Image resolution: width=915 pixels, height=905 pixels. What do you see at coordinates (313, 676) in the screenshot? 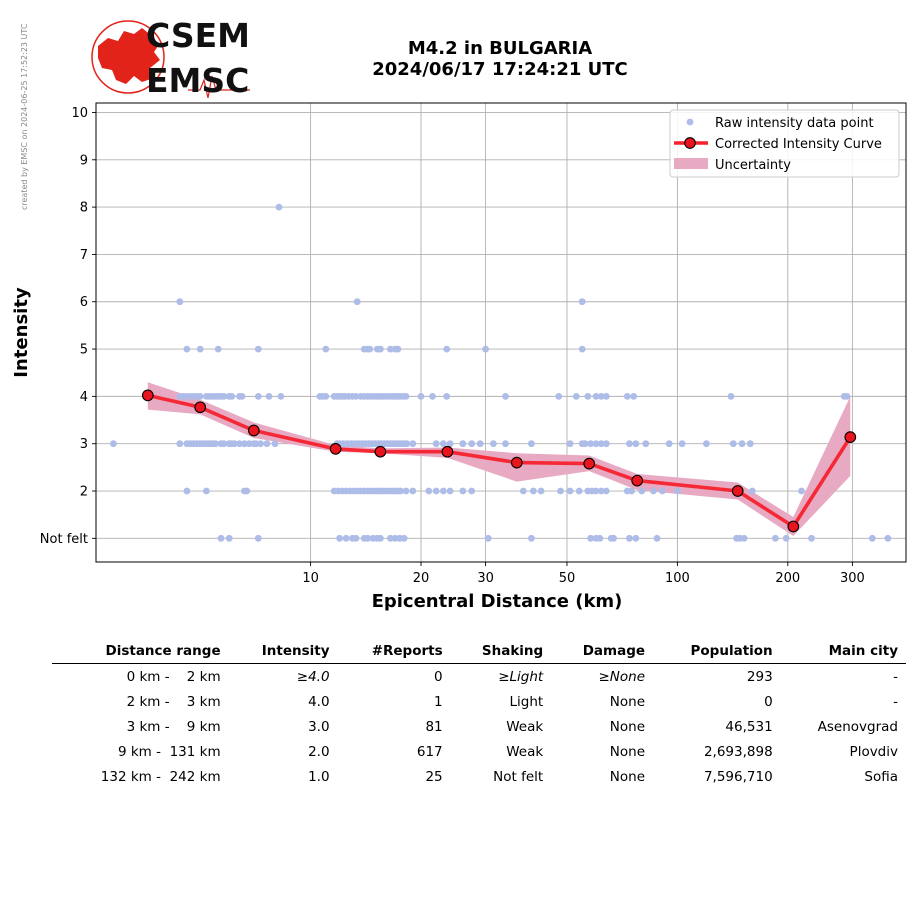
I see `cell-intensity: ≥4.0` at bounding box center [313, 676].